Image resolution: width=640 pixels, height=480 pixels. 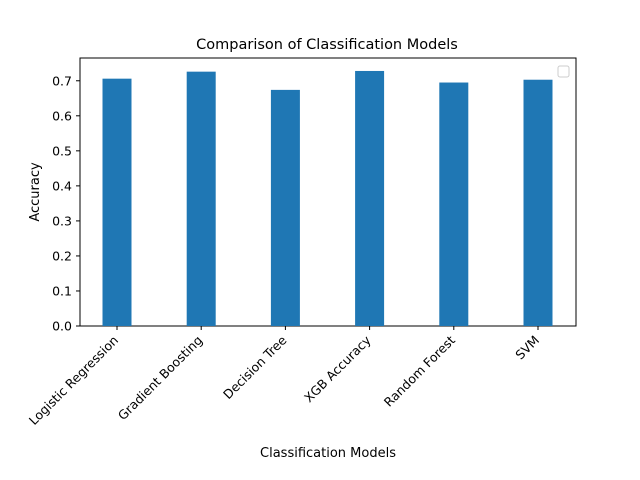 What do you see at coordinates (66, 203) in the screenshot?
I see `y-axis: 0.0 0.1 0.2 0.3 0.4 0.5 0.6 0.7` at bounding box center [66, 203].